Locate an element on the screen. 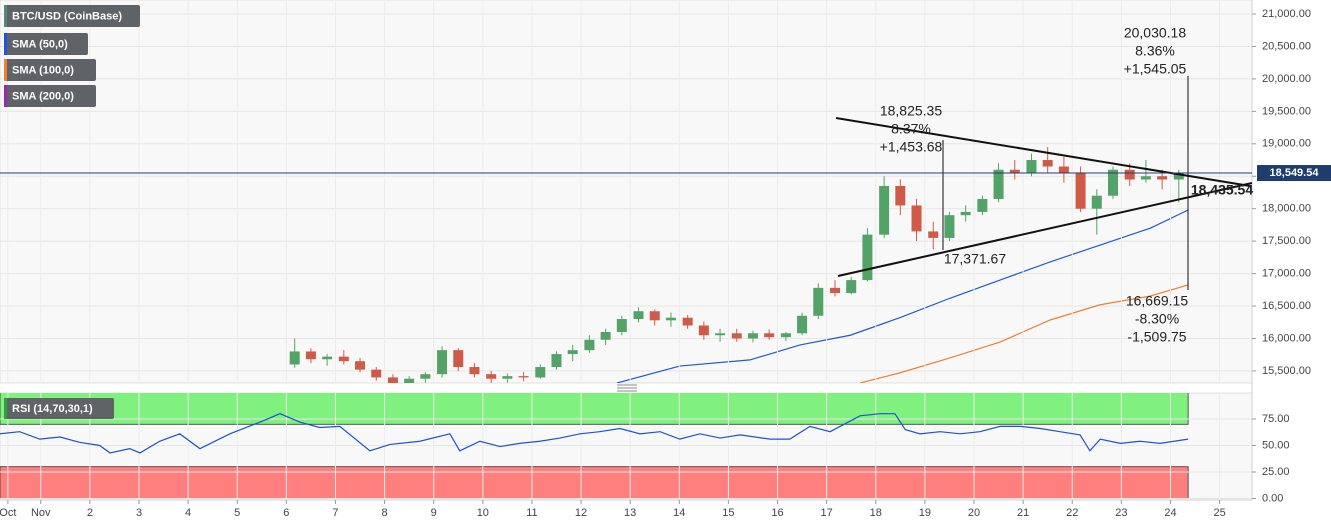 Image resolution: width=1331 pixels, height=526 pixels. x-tick-label: 3 is located at coordinates (139, 513).